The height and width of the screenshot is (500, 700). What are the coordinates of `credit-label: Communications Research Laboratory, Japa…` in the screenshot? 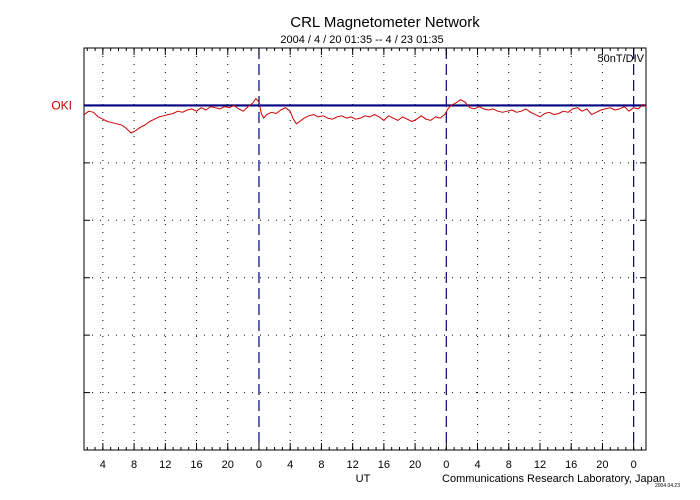 It's located at (553, 479).